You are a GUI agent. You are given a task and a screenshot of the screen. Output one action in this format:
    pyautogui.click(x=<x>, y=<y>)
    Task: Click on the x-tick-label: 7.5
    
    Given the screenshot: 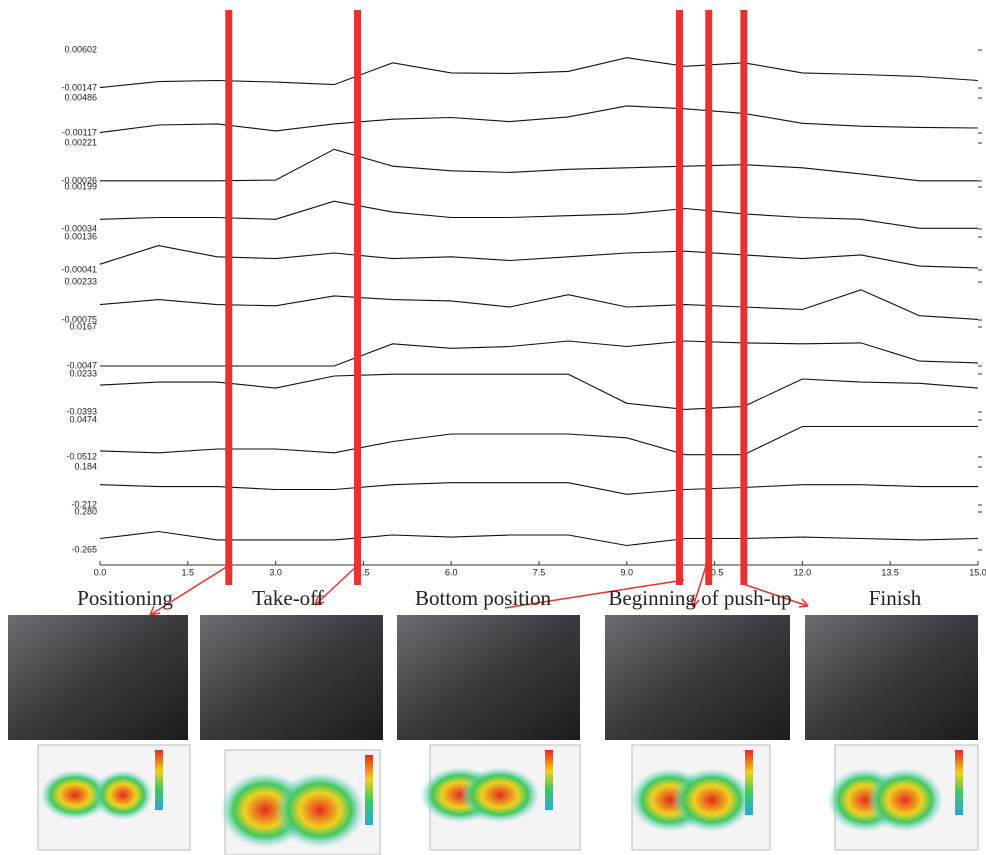 What is the action you would take?
    pyautogui.click(x=539, y=572)
    